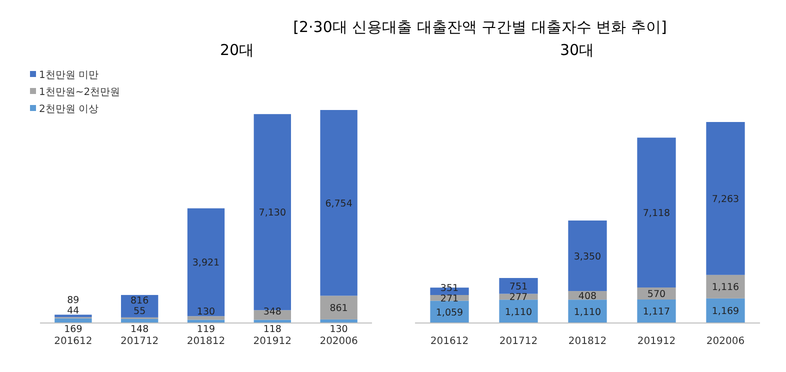  I want to click on data-label: 277, so click(518, 298).